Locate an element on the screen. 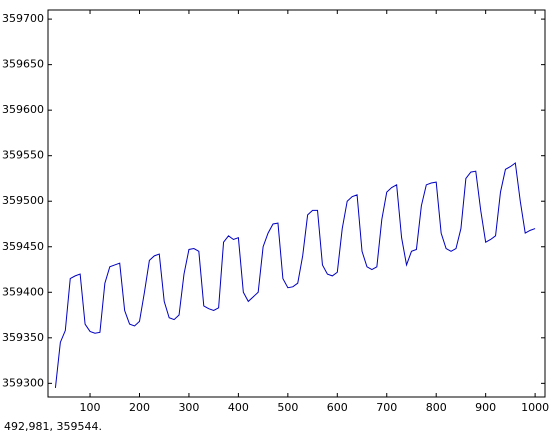  x-tick-label: 800 is located at coordinates (436, 407).